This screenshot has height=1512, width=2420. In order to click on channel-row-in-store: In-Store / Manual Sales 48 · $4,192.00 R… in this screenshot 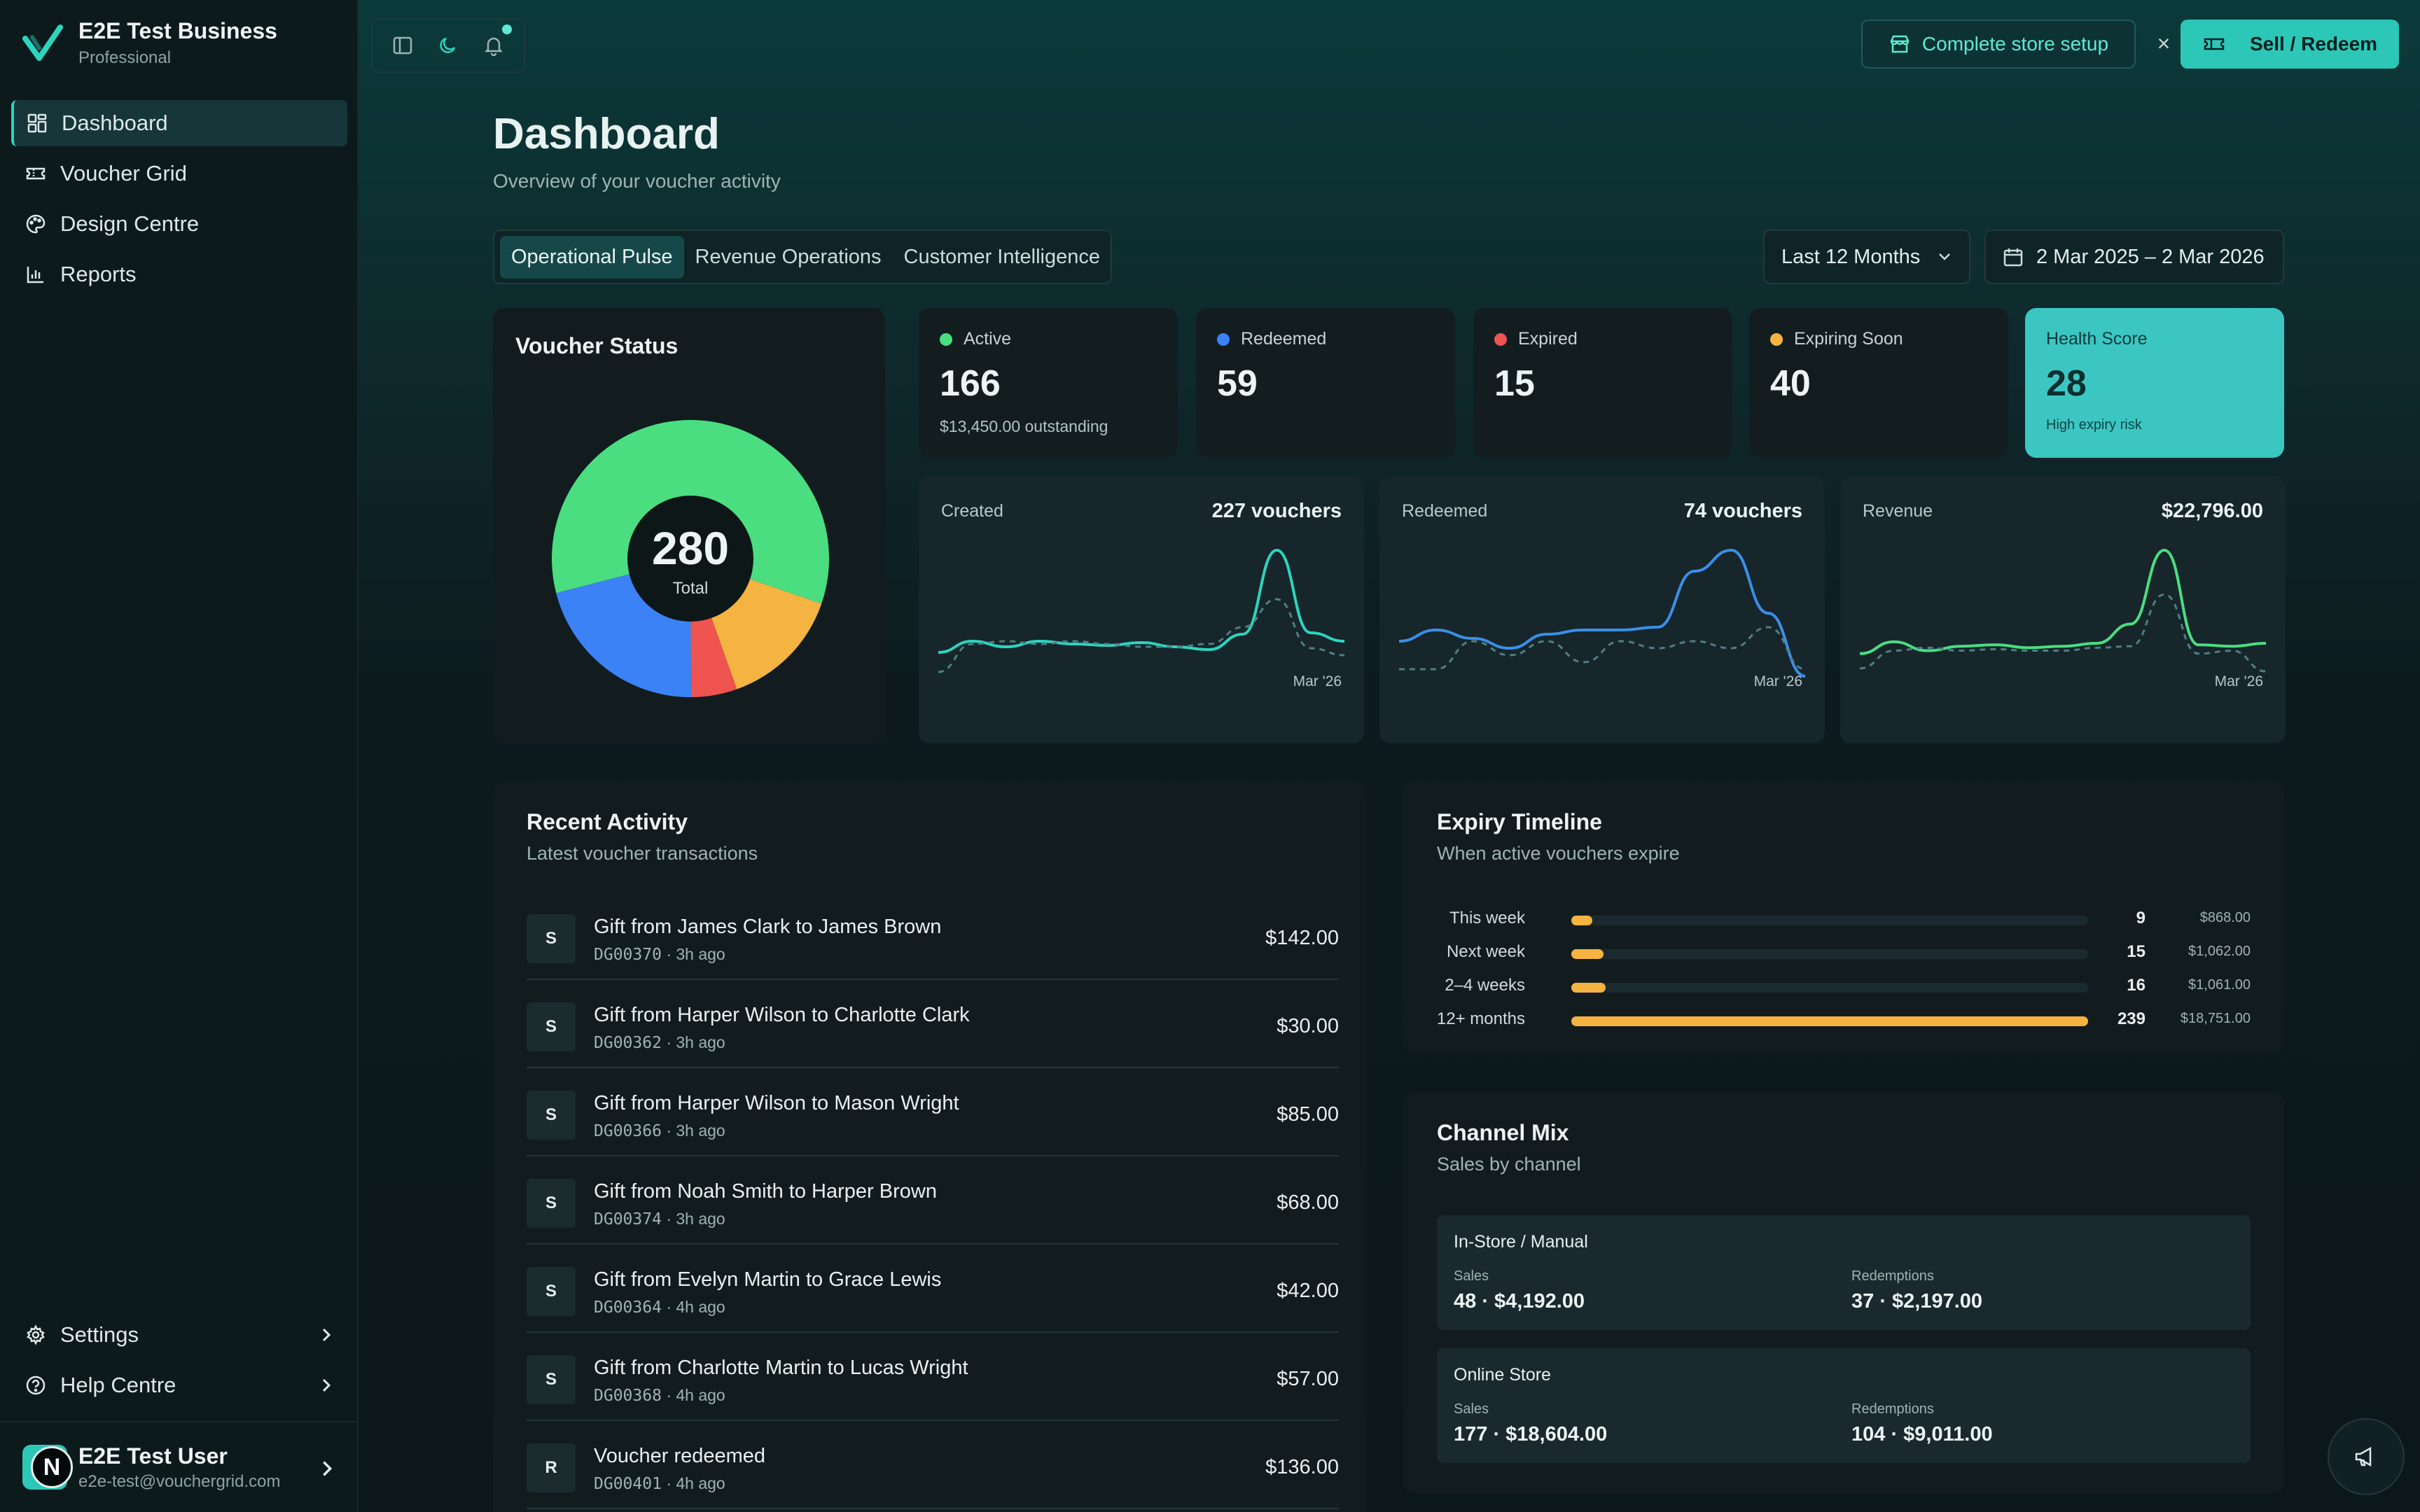, I will do `click(1844, 1272)`.